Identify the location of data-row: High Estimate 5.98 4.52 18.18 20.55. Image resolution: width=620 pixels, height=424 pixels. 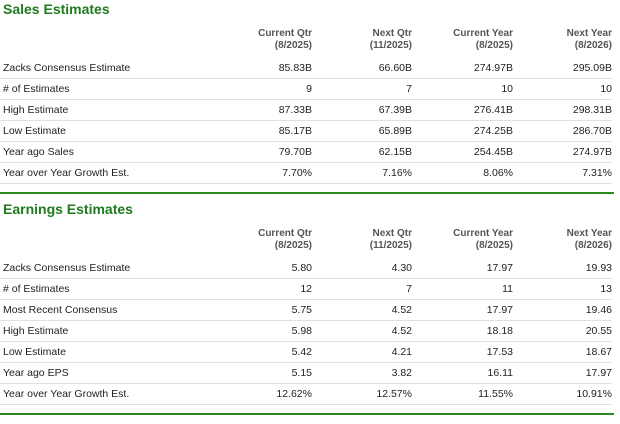
(306, 331).